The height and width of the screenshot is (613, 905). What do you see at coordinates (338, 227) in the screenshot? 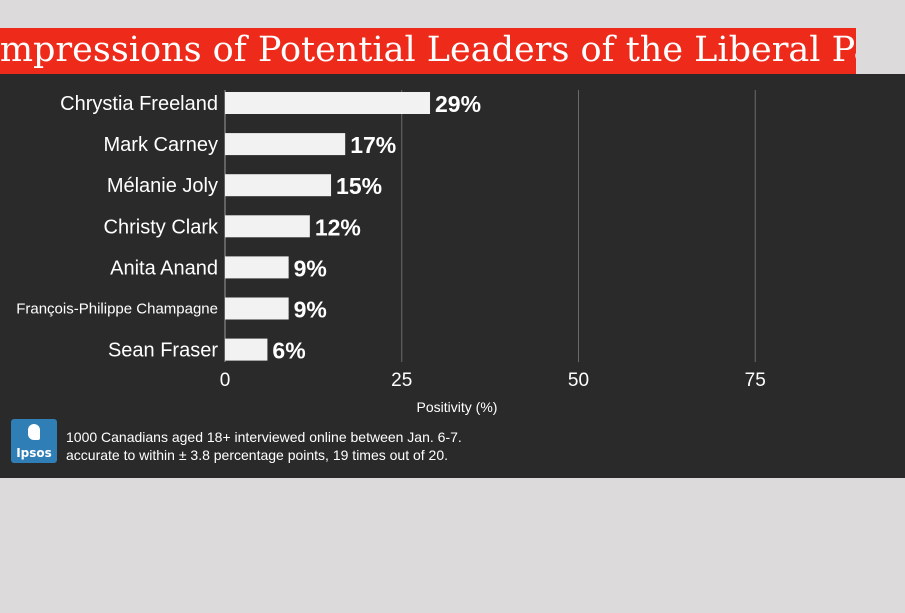
I see `data-label: 12%` at bounding box center [338, 227].